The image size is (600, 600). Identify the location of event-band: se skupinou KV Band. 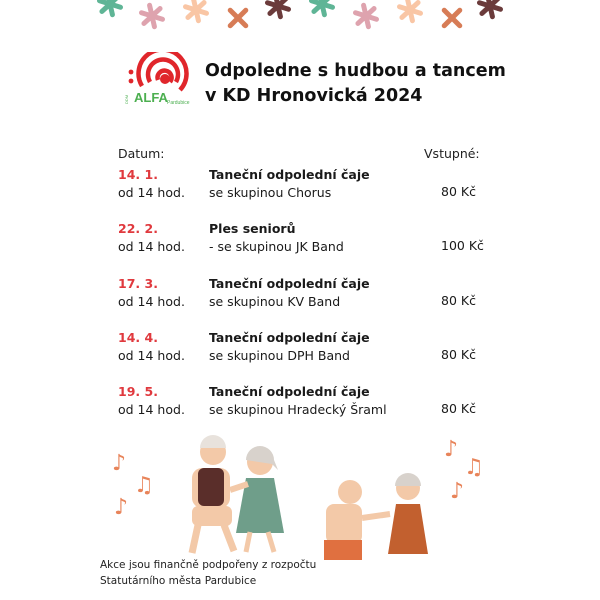
(275, 301).